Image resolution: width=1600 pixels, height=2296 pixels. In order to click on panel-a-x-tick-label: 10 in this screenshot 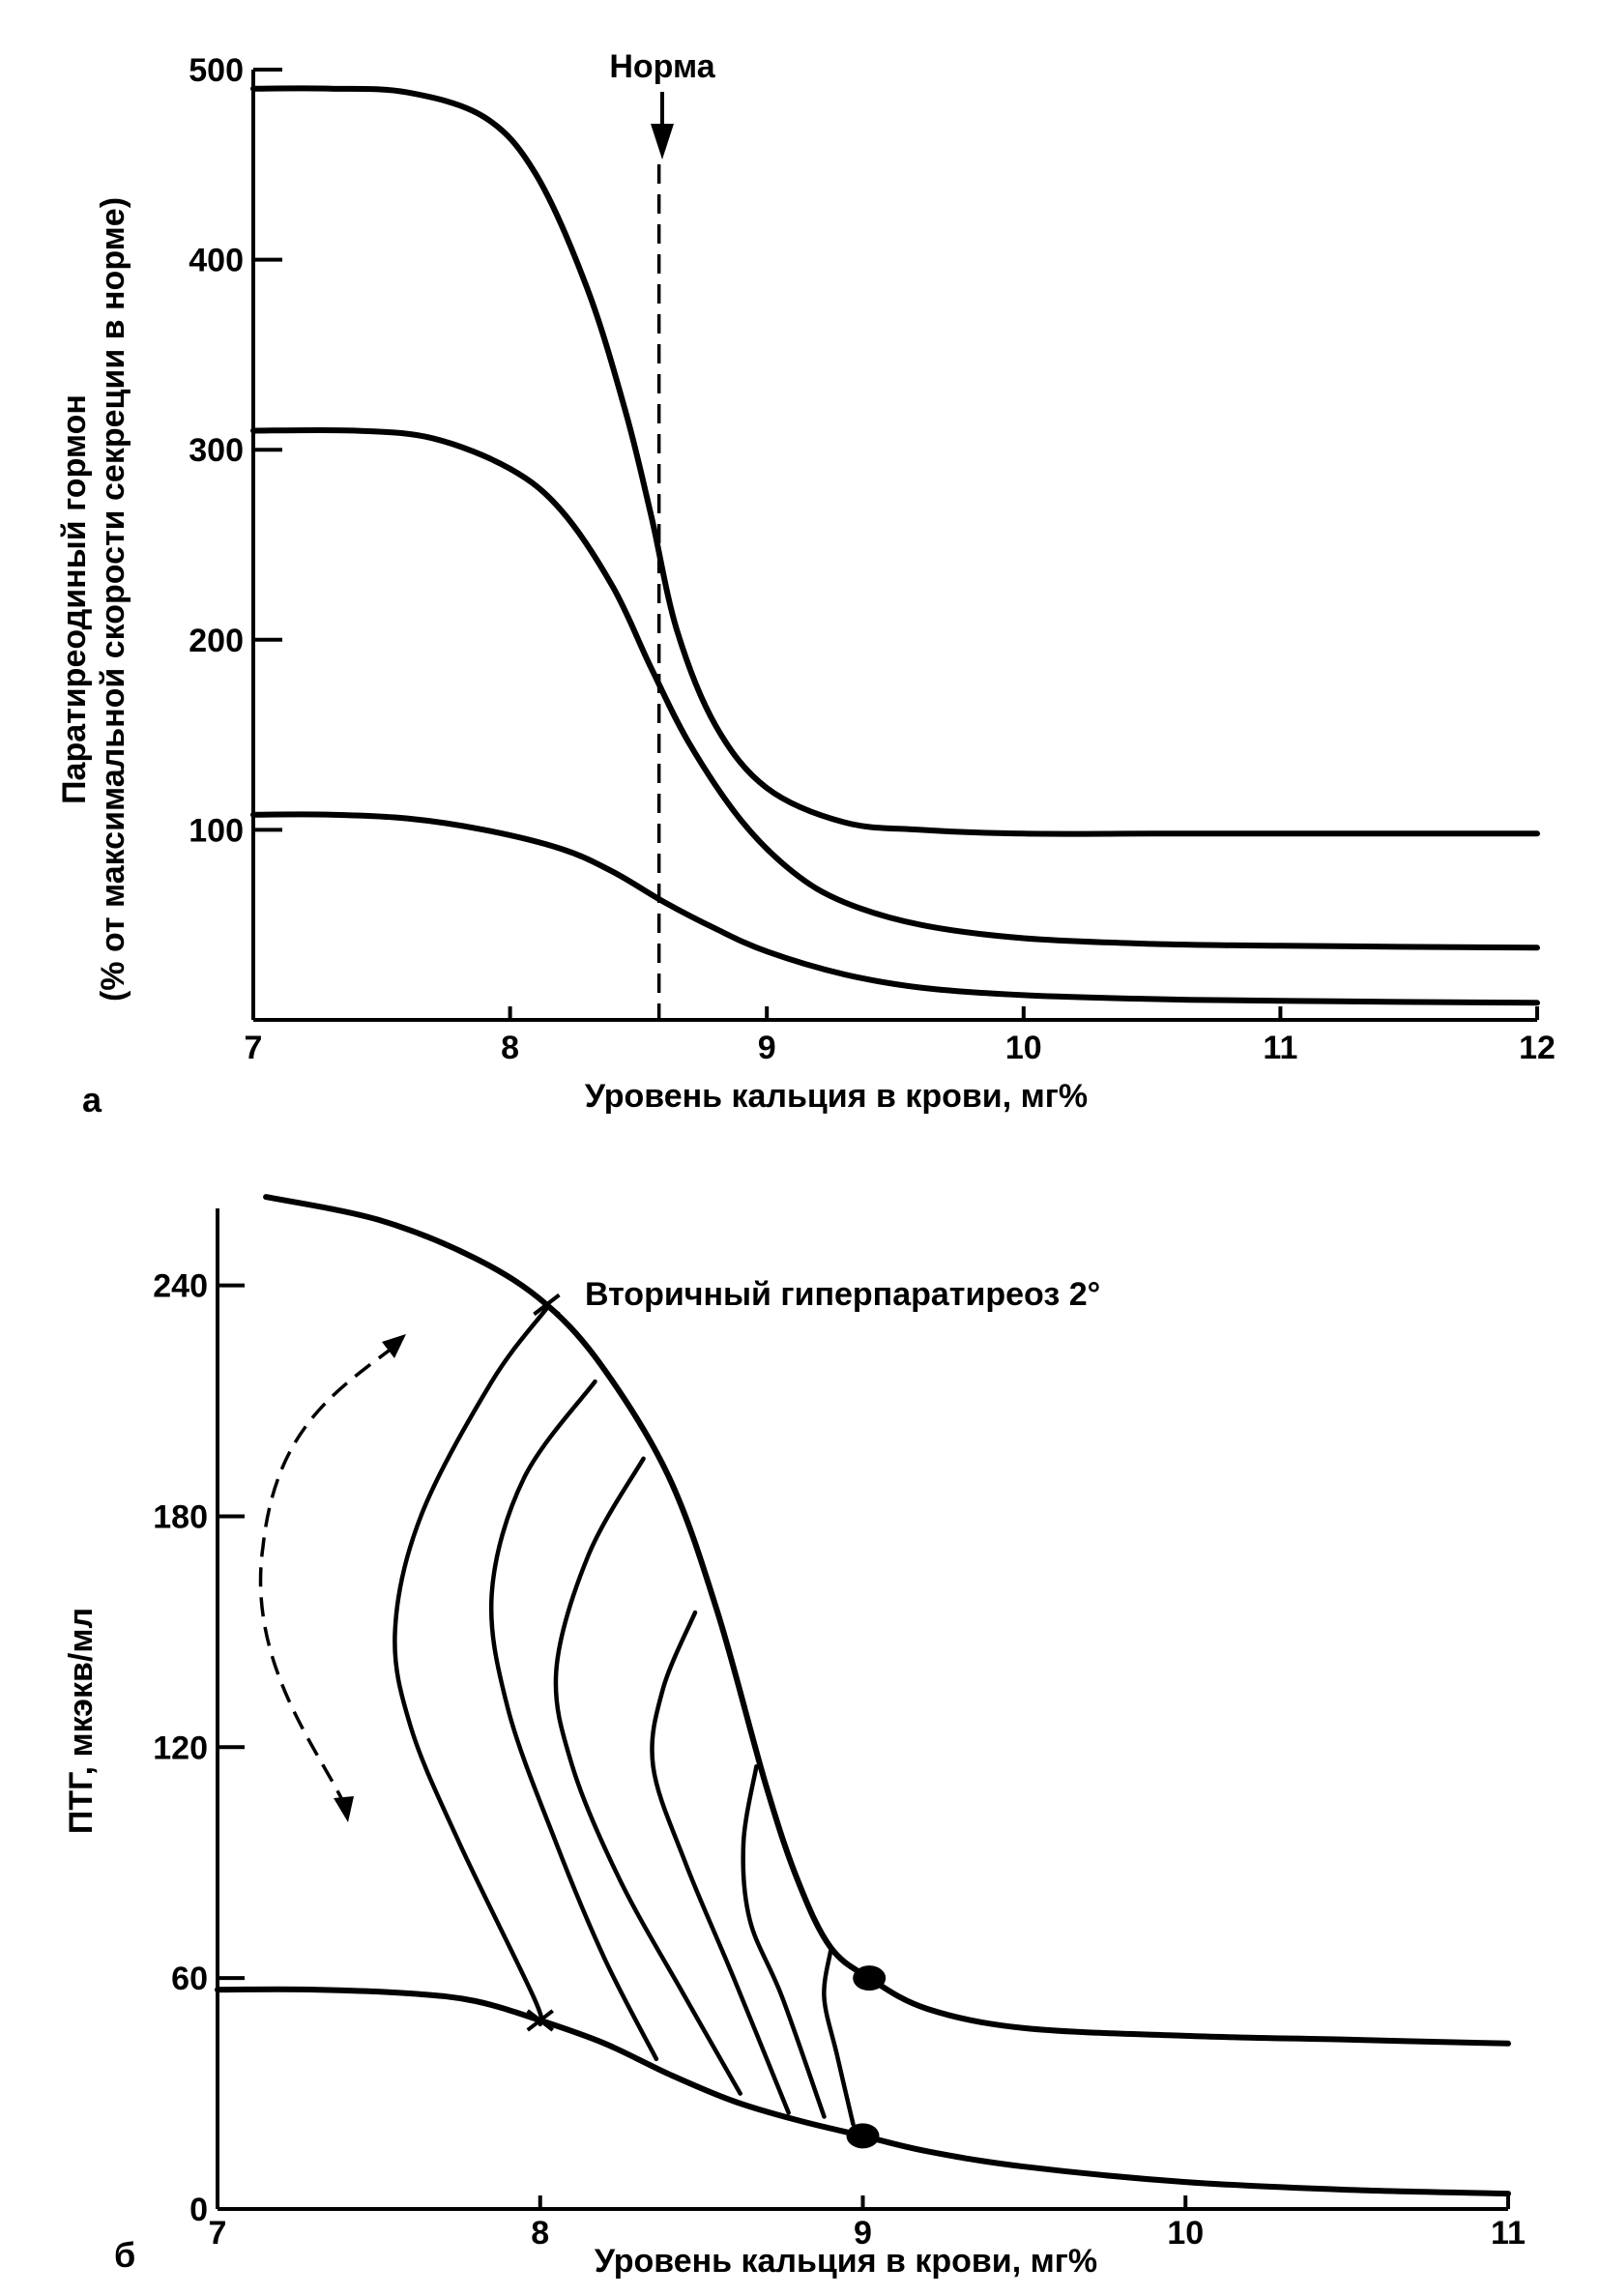, I will do `click(1023, 1048)`.